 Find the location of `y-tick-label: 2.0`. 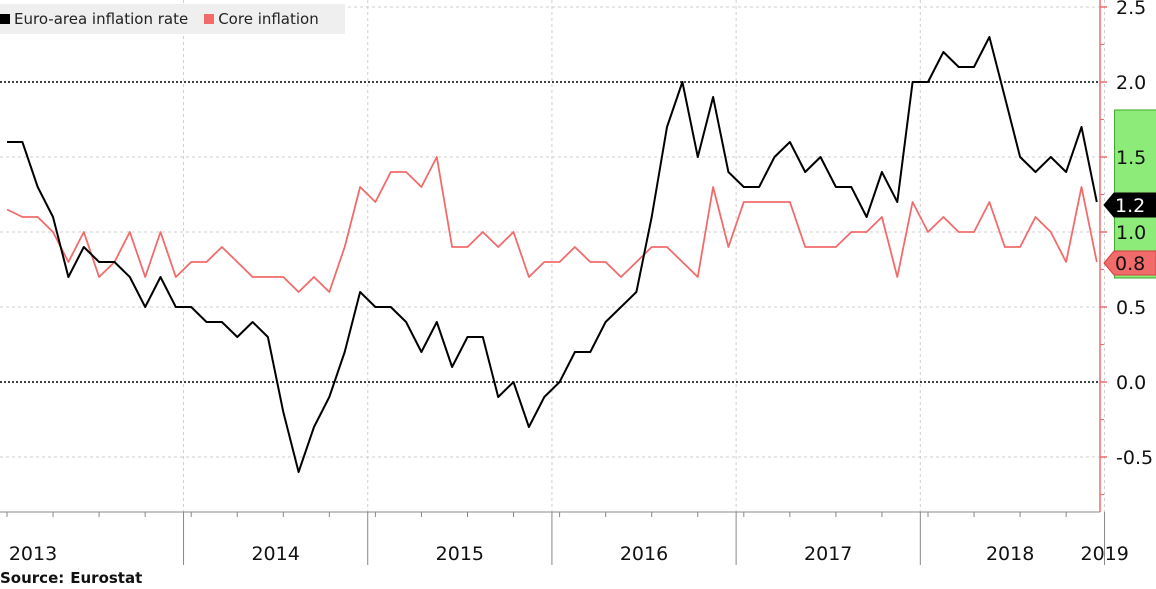

y-tick-label: 2.0 is located at coordinates (1131, 83).